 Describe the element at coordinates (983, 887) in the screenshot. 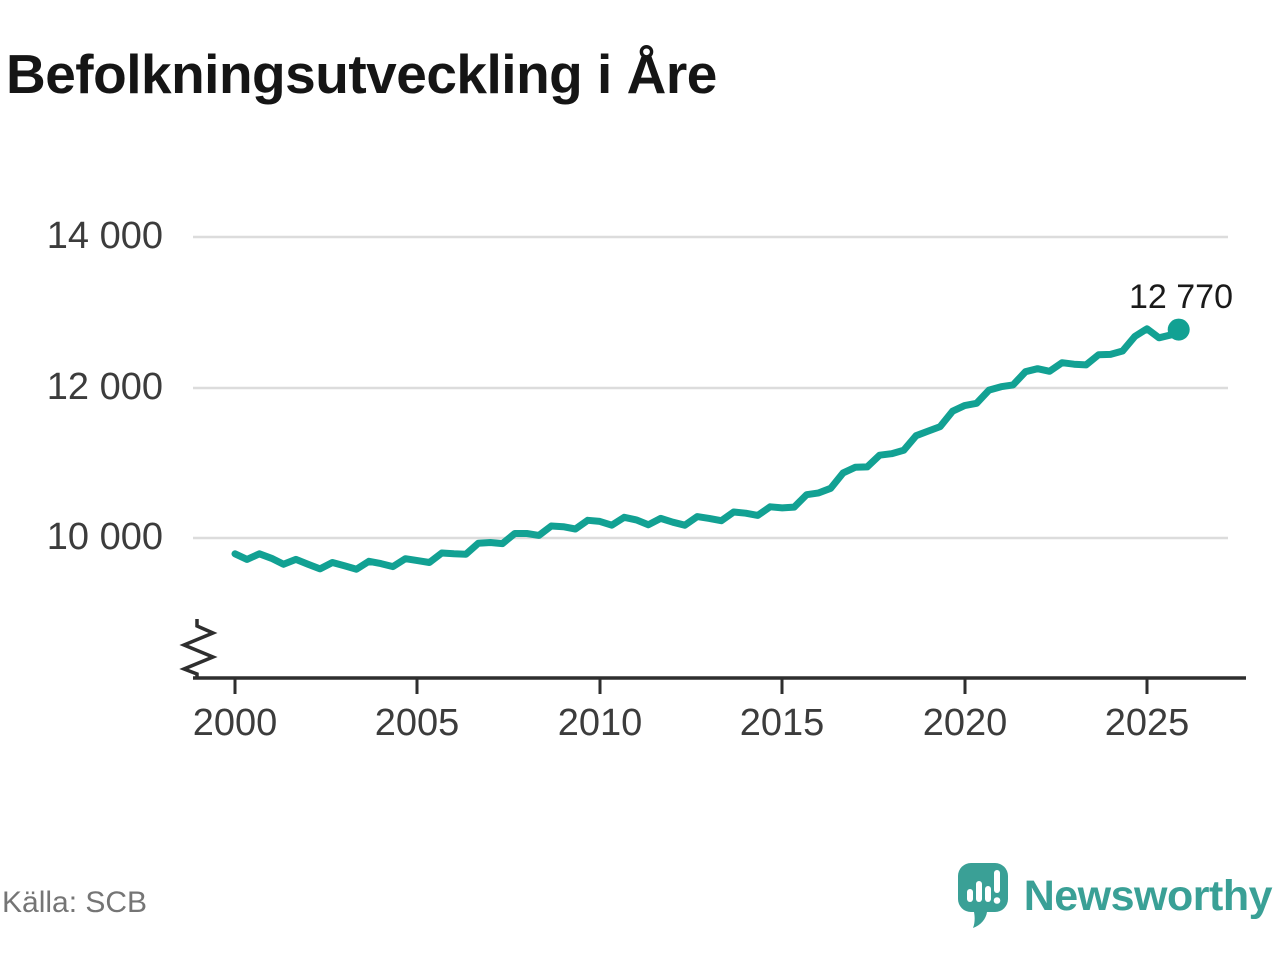

I see `bar-chart-glyph` at that location.